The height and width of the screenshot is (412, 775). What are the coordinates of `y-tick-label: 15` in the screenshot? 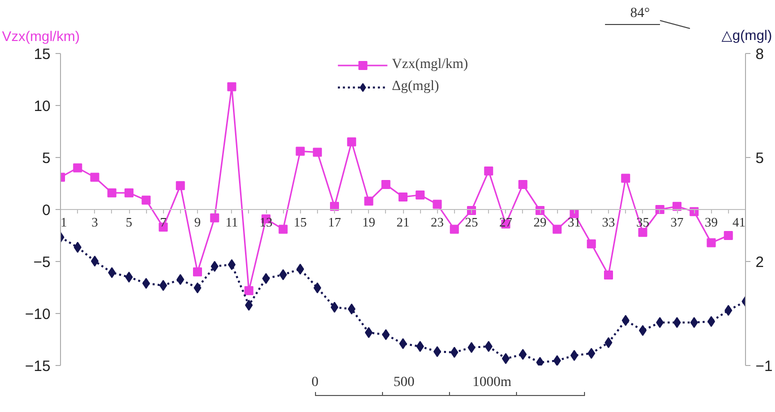 It's located at (42, 54).